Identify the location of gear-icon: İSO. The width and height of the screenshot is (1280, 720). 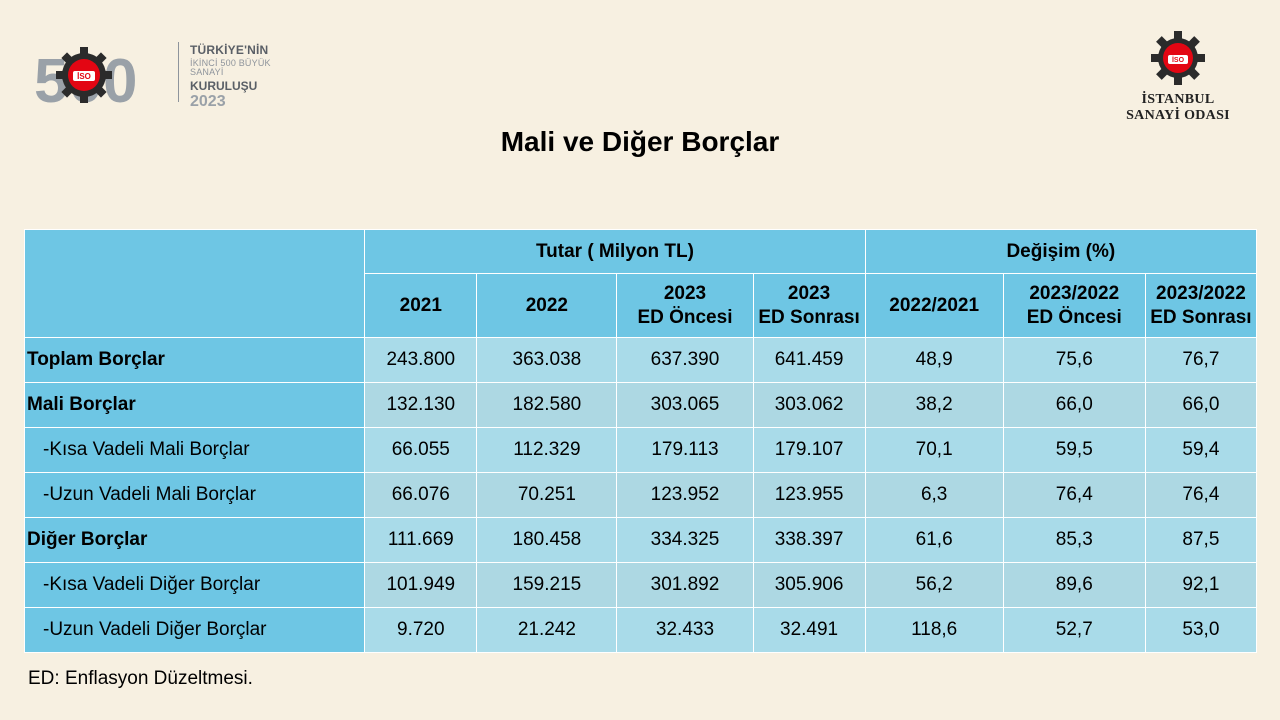
(84, 75).